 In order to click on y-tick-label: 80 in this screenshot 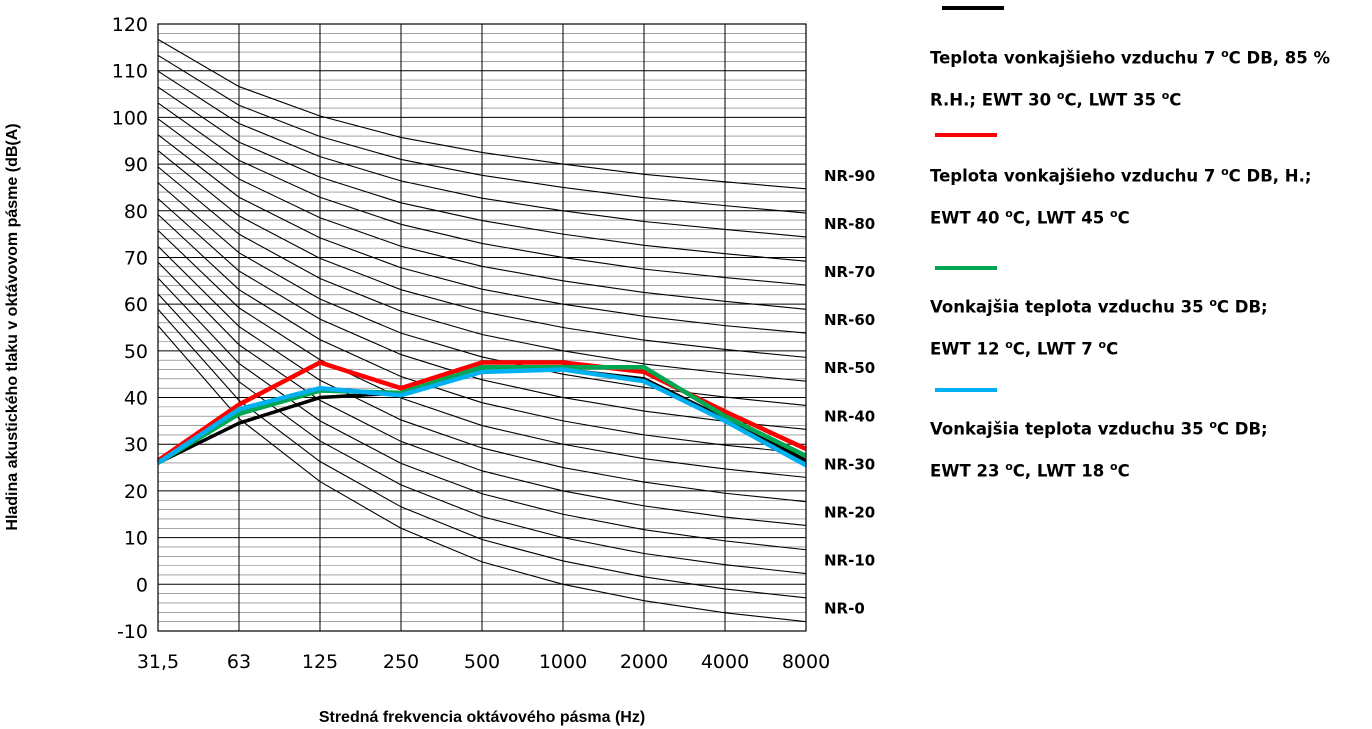, I will do `click(136, 212)`.